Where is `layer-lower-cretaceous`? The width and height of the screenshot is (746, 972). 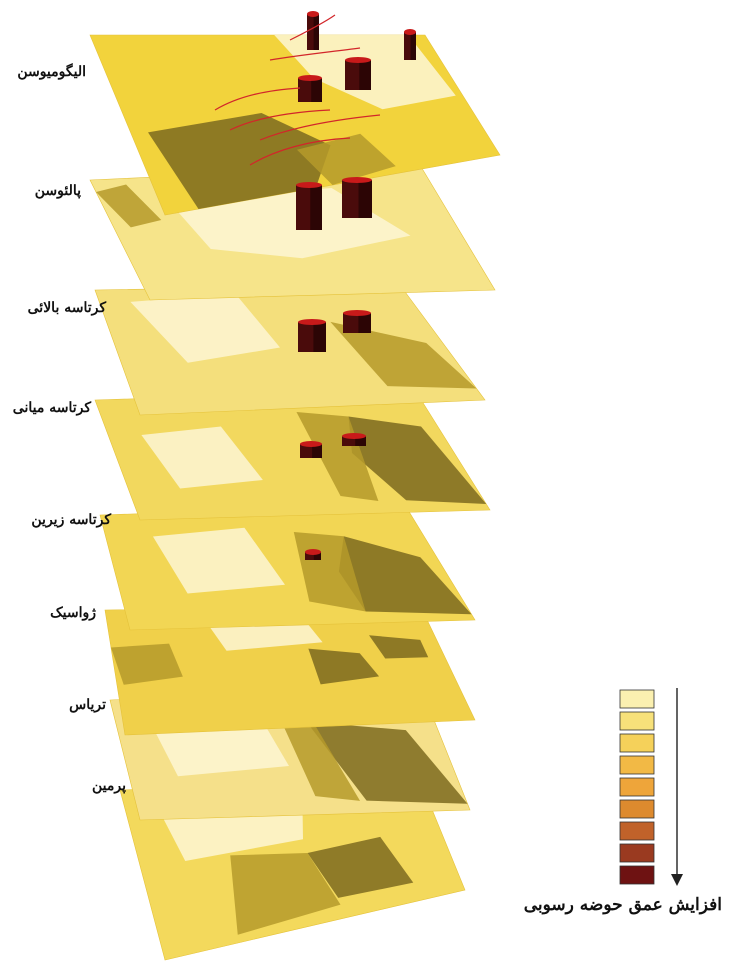 layer-lower-cretaceous is located at coordinates (287, 567).